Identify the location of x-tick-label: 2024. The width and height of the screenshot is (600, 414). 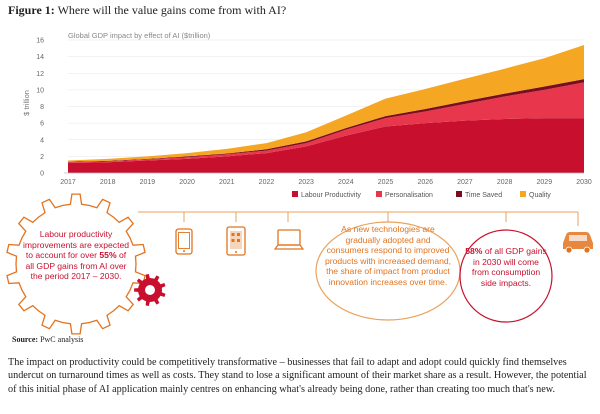
(346, 182).